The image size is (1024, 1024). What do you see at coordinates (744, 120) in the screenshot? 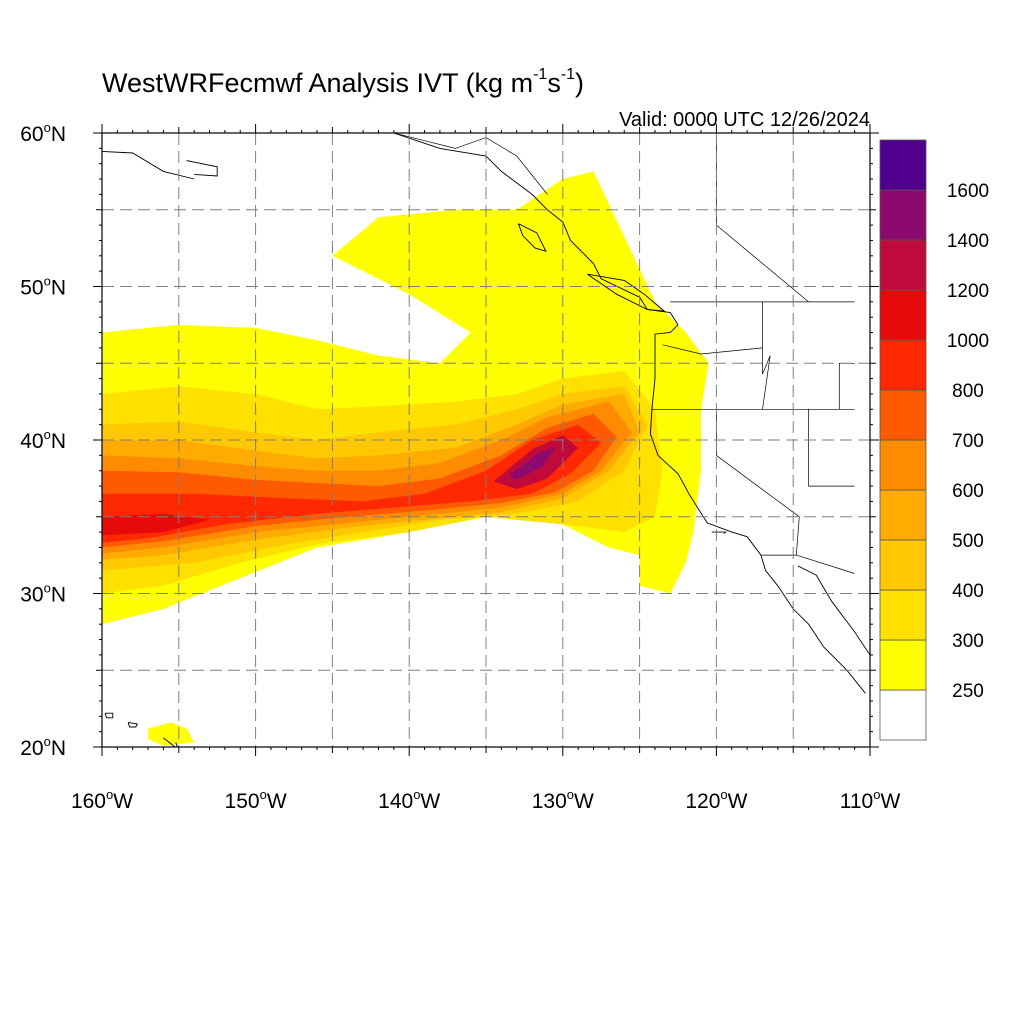
I see `valid-time-label: Valid: 0000 UTC 12/26/2024` at bounding box center [744, 120].